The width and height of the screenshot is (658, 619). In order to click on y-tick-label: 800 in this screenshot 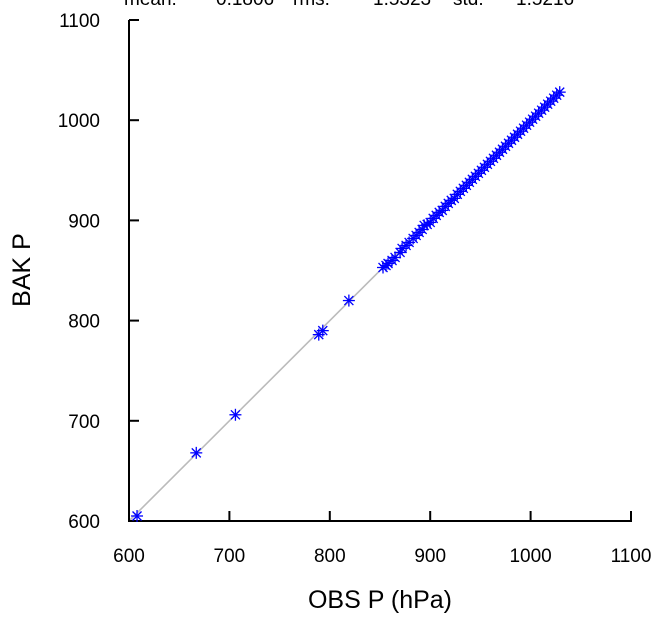, I will do `click(84, 322)`.